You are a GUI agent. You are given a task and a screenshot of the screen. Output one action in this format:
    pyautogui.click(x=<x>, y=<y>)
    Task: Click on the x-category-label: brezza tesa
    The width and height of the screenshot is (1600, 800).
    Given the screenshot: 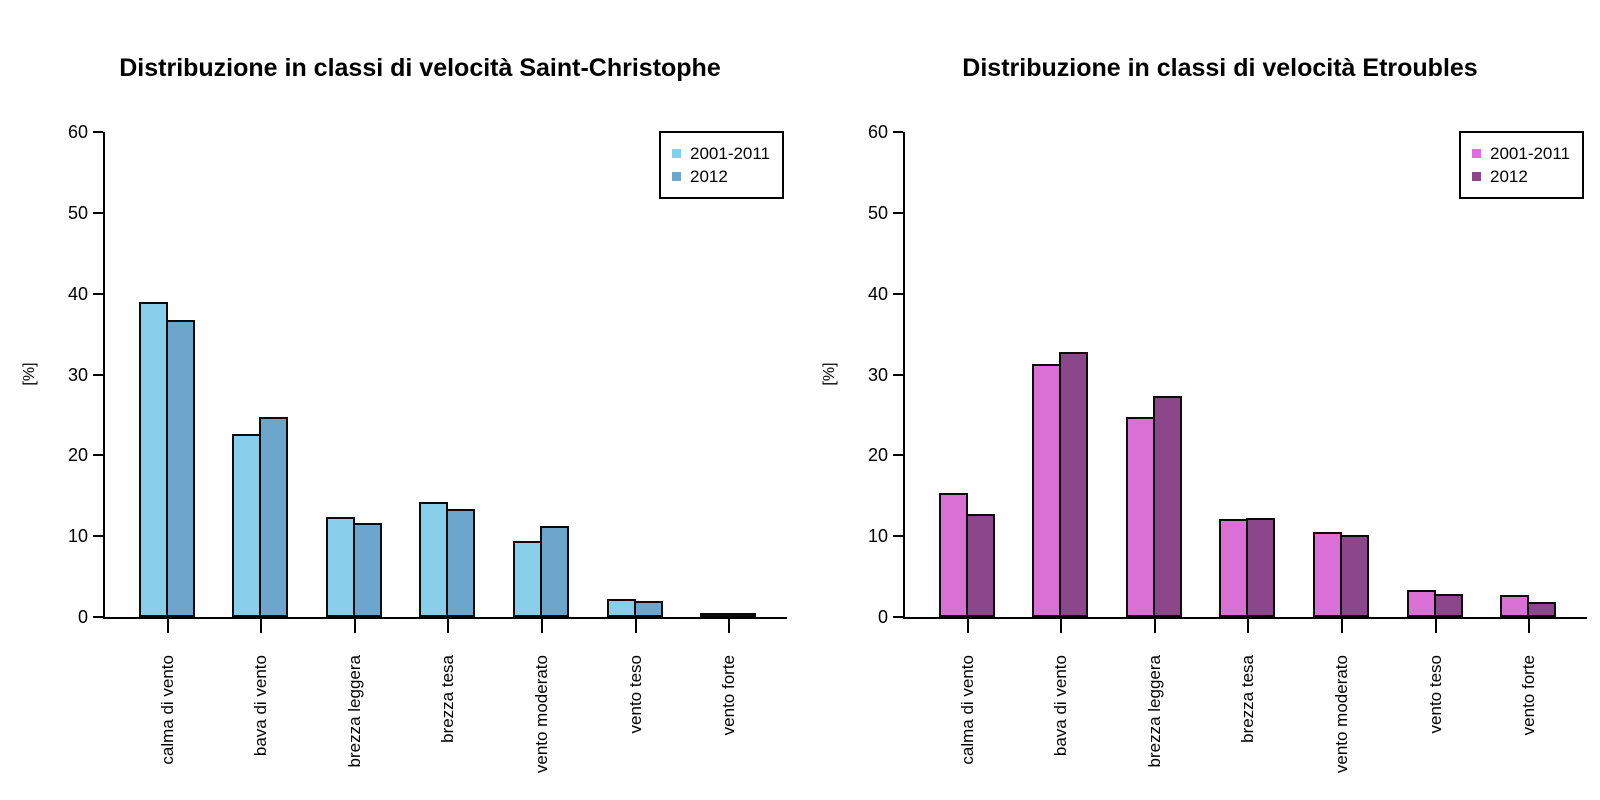 What is the action you would take?
    pyautogui.click(x=1248, y=699)
    